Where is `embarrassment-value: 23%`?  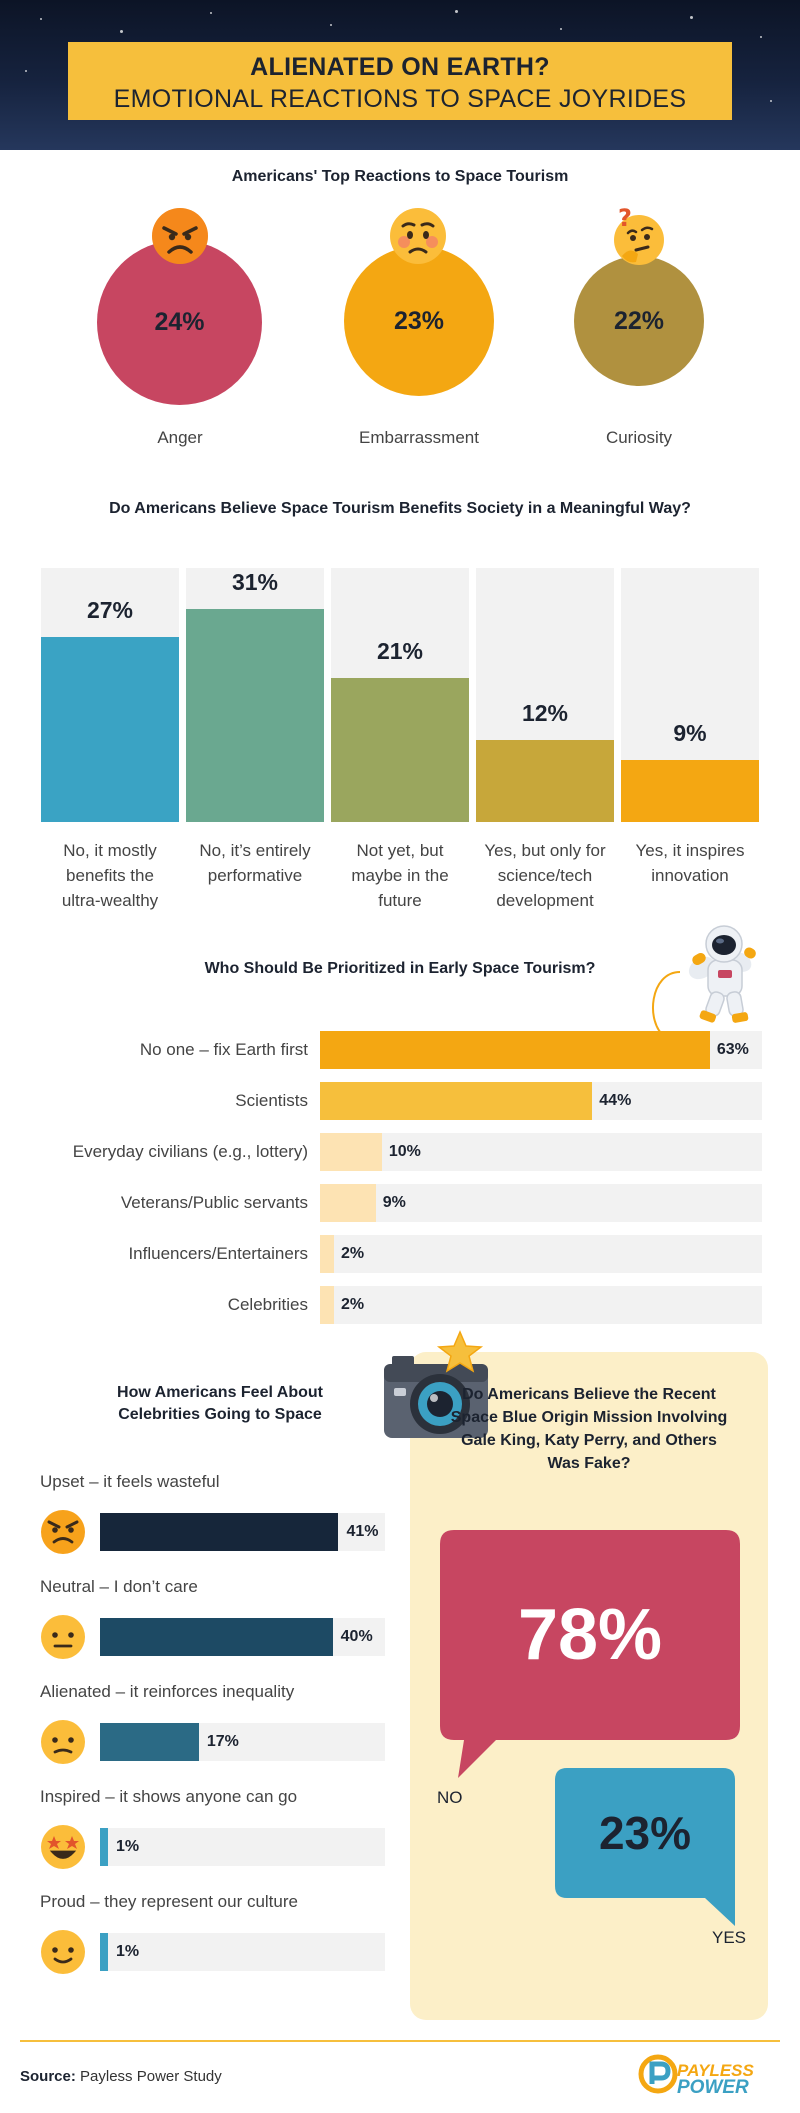
embarrassment-value: 23% is located at coordinates (419, 320).